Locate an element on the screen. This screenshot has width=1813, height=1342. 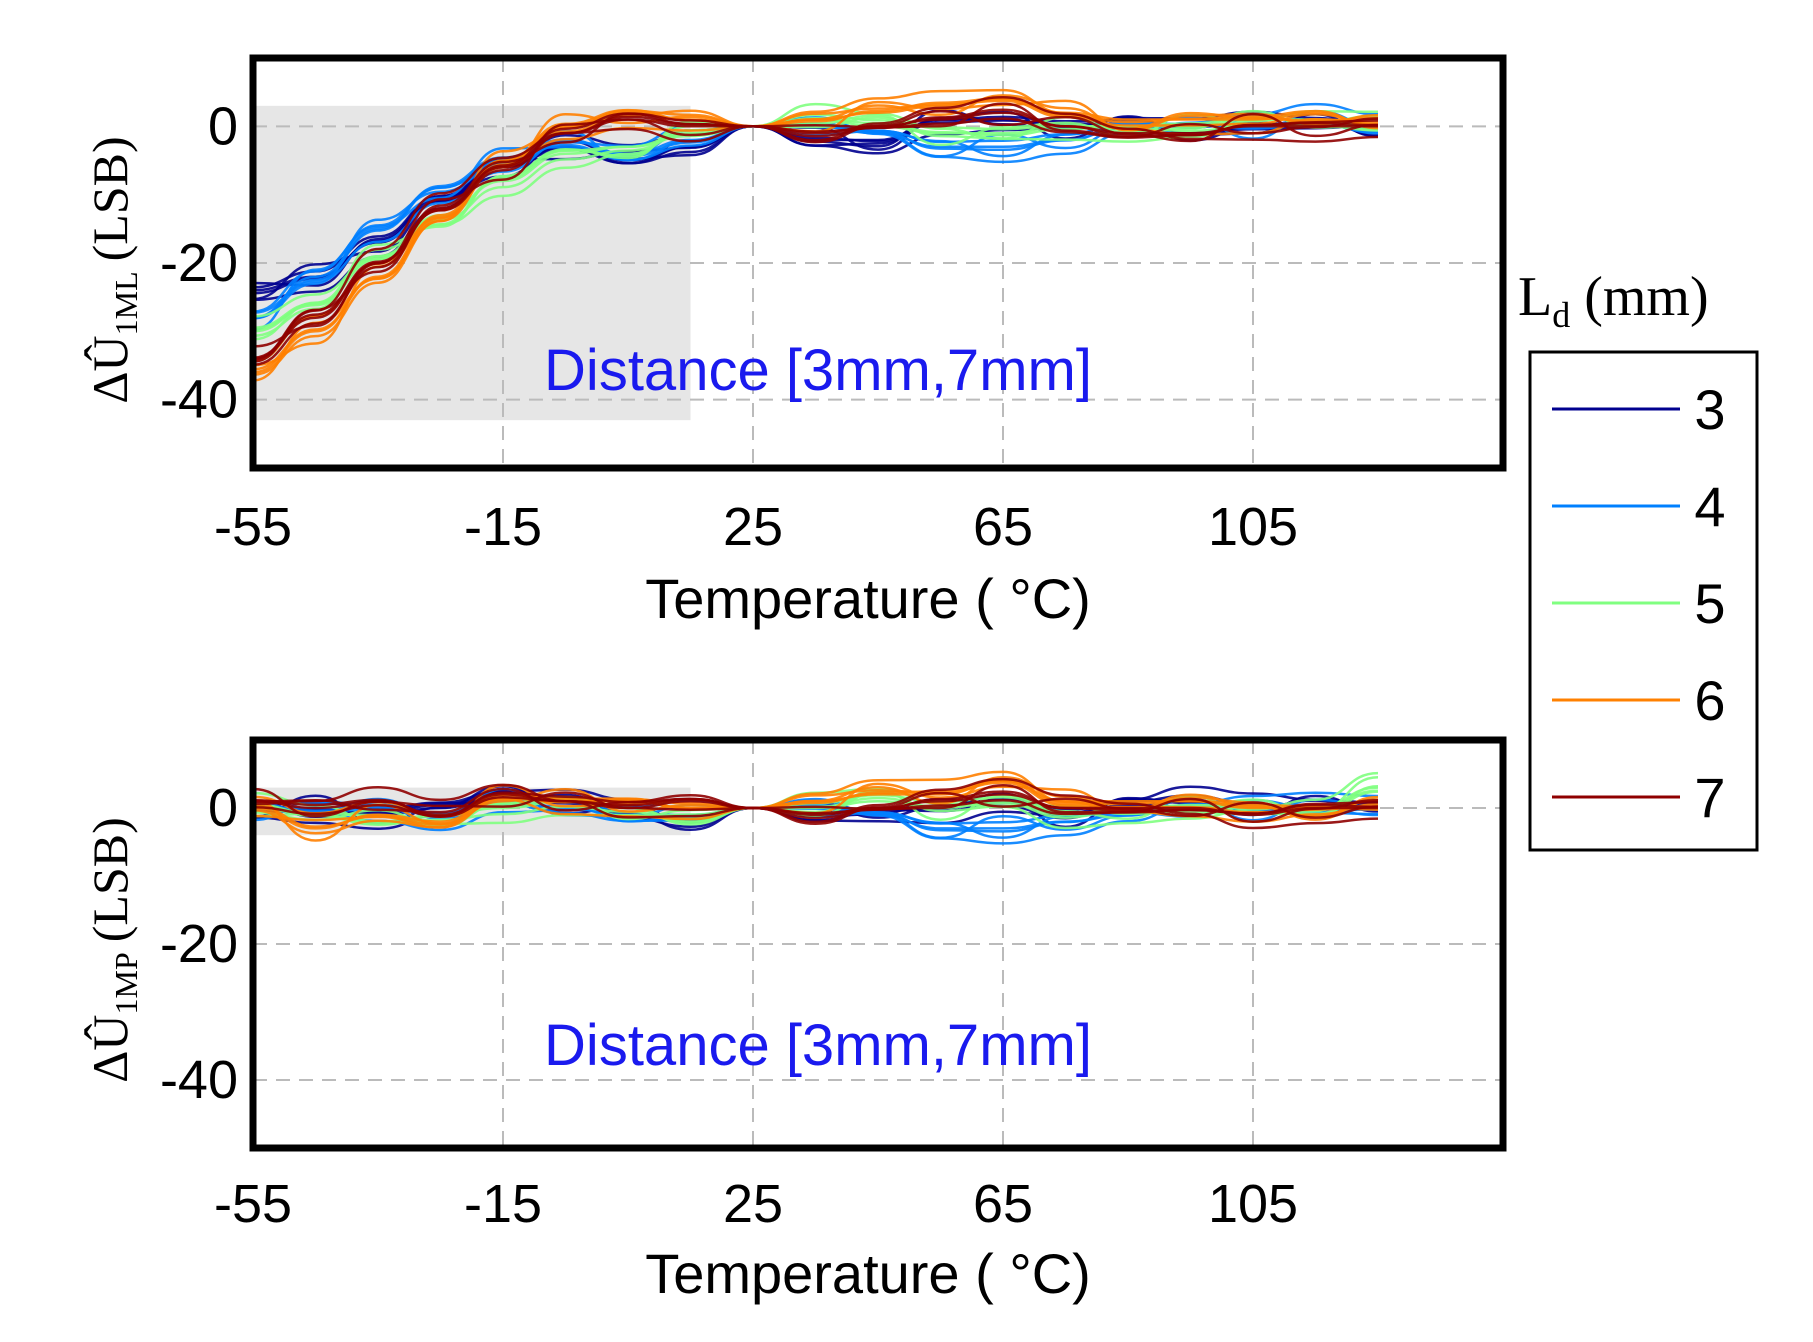
legend: Ld (mm) 3 4 5 6 7 is located at coordinates (1638, 559).